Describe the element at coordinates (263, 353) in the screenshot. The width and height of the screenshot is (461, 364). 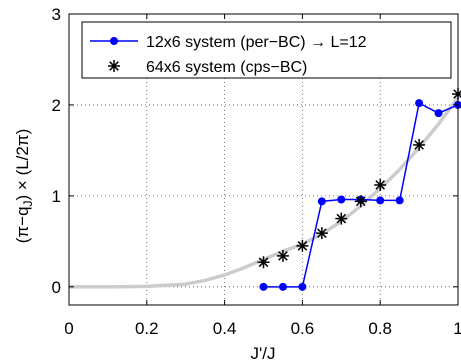
I see `x-axis-label: J'/J` at that location.